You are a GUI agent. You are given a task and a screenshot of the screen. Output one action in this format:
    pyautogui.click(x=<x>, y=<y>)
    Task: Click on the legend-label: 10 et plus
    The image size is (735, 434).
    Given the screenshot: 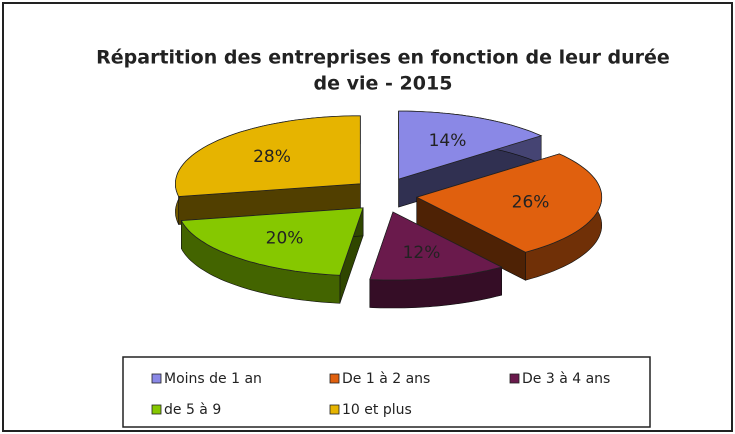 What is the action you would take?
    pyautogui.click(x=377, y=410)
    